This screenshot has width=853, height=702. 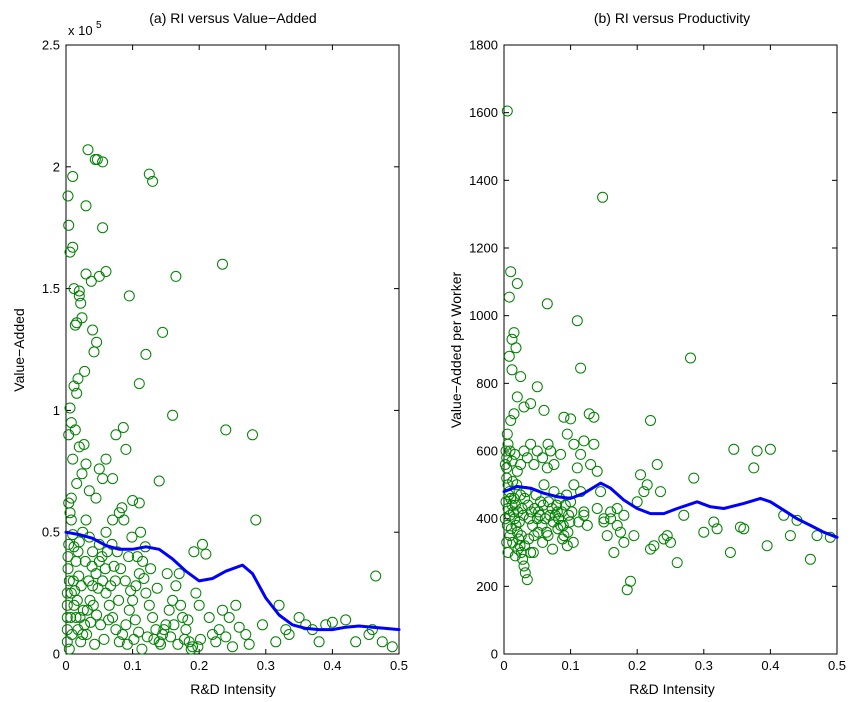 What do you see at coordinates (770, 665) in the screenshot?
I see `x-tick-label: 0.4` at bounding box center [770, 665].